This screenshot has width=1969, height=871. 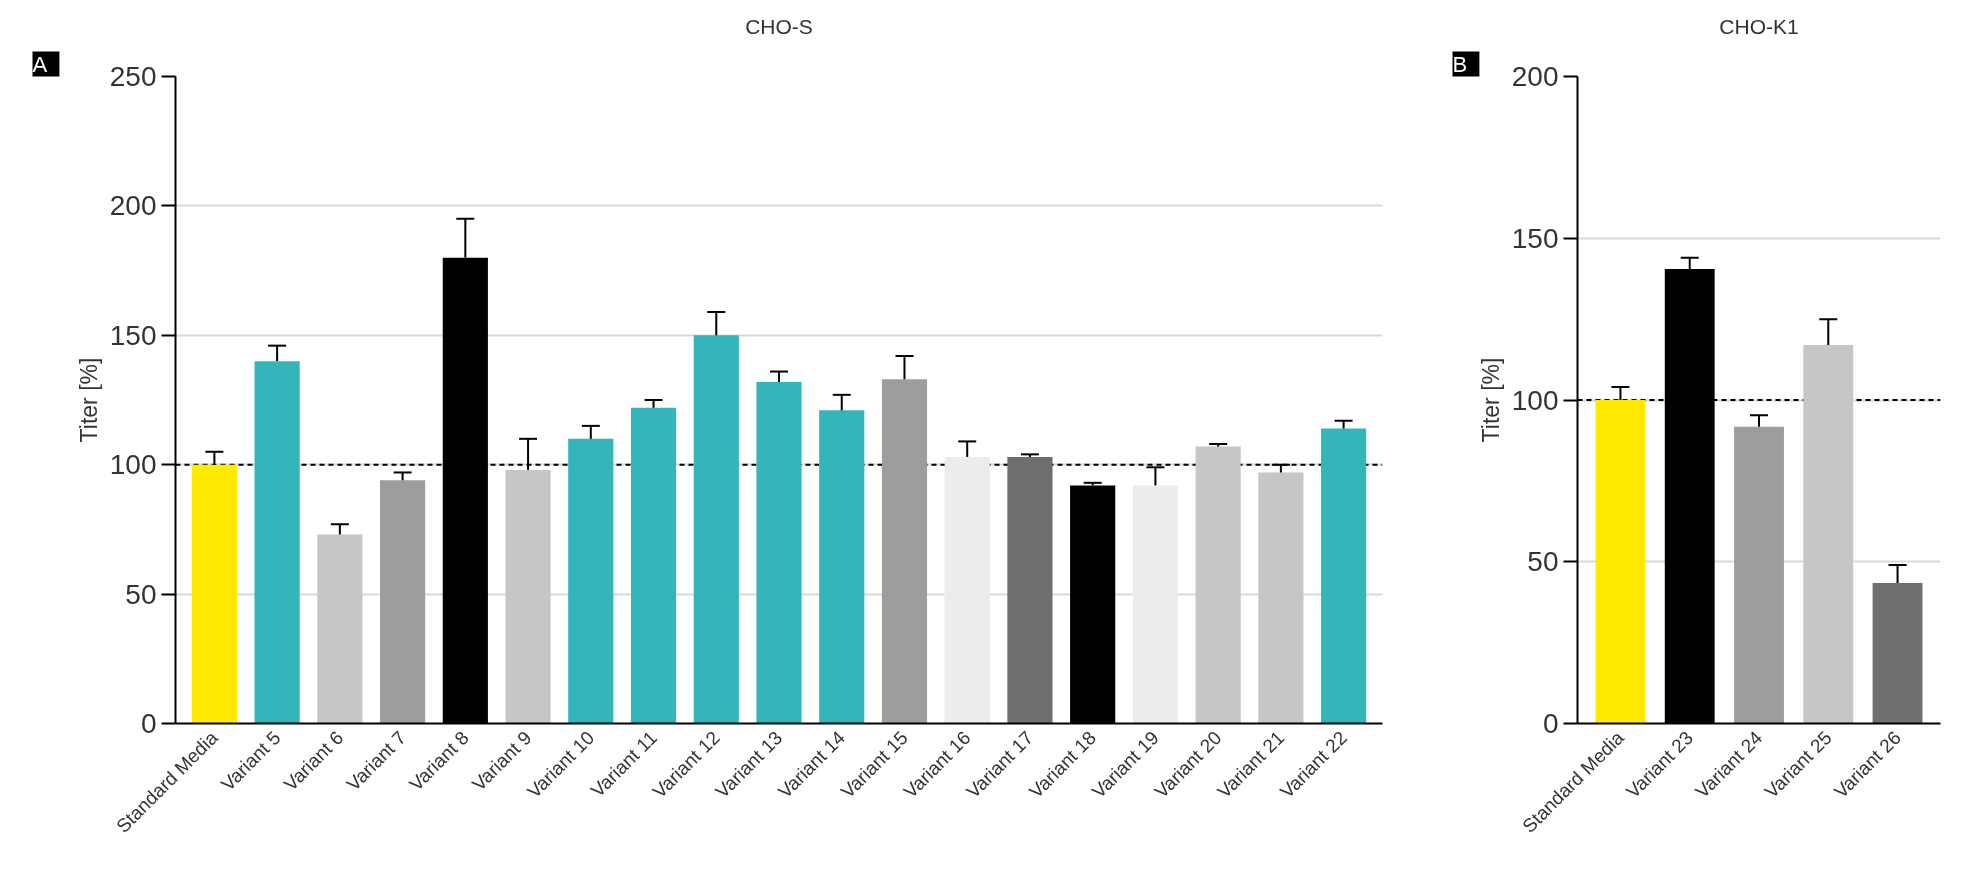 What do you see at coordinates (779, 26) in the screenshot?
I see `chart-title: CHO-S` at bounding box center [779, 26].